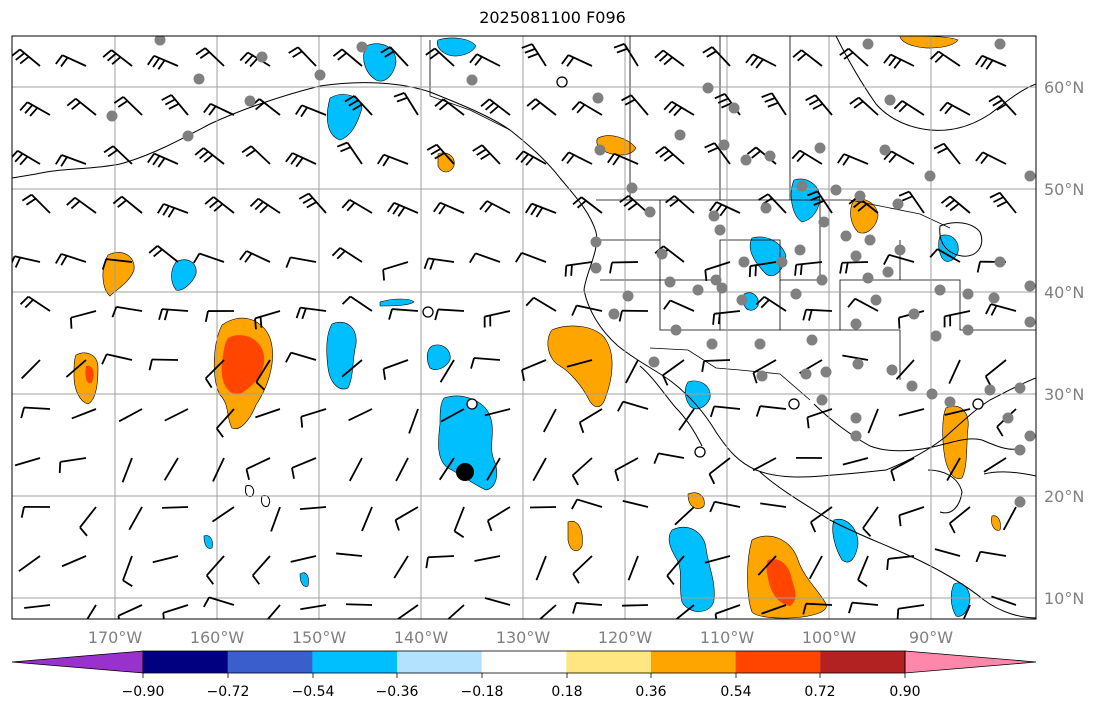 This screenshot has height=712, width=1105. Describe the element at coordinates (671, 406) in the screenshot. I see `baja-coast` at that location.